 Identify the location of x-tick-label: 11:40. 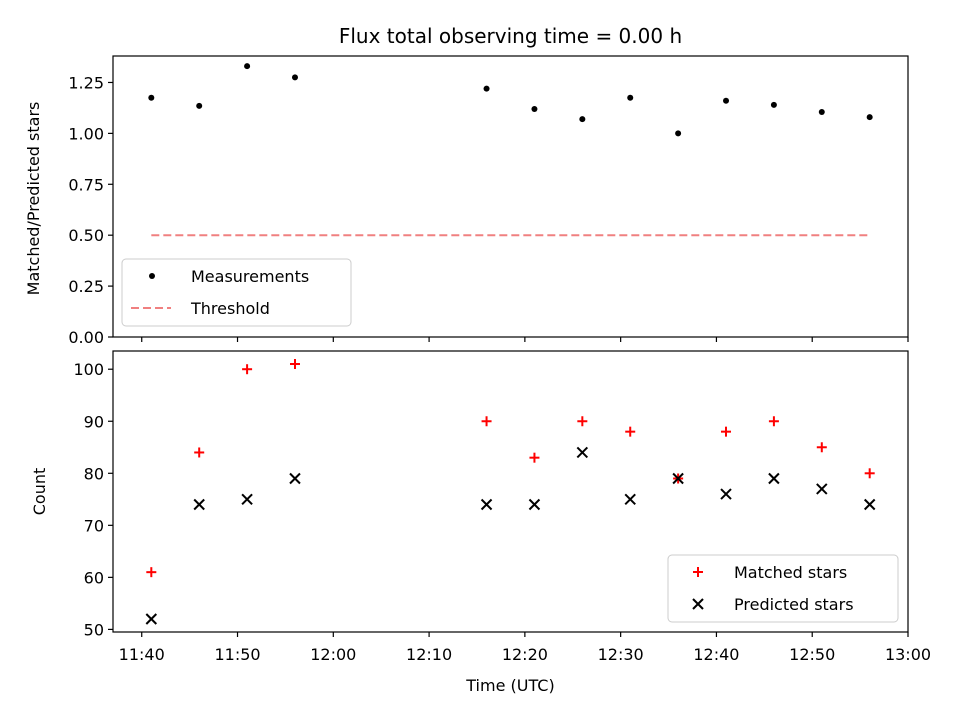
(142, 654).